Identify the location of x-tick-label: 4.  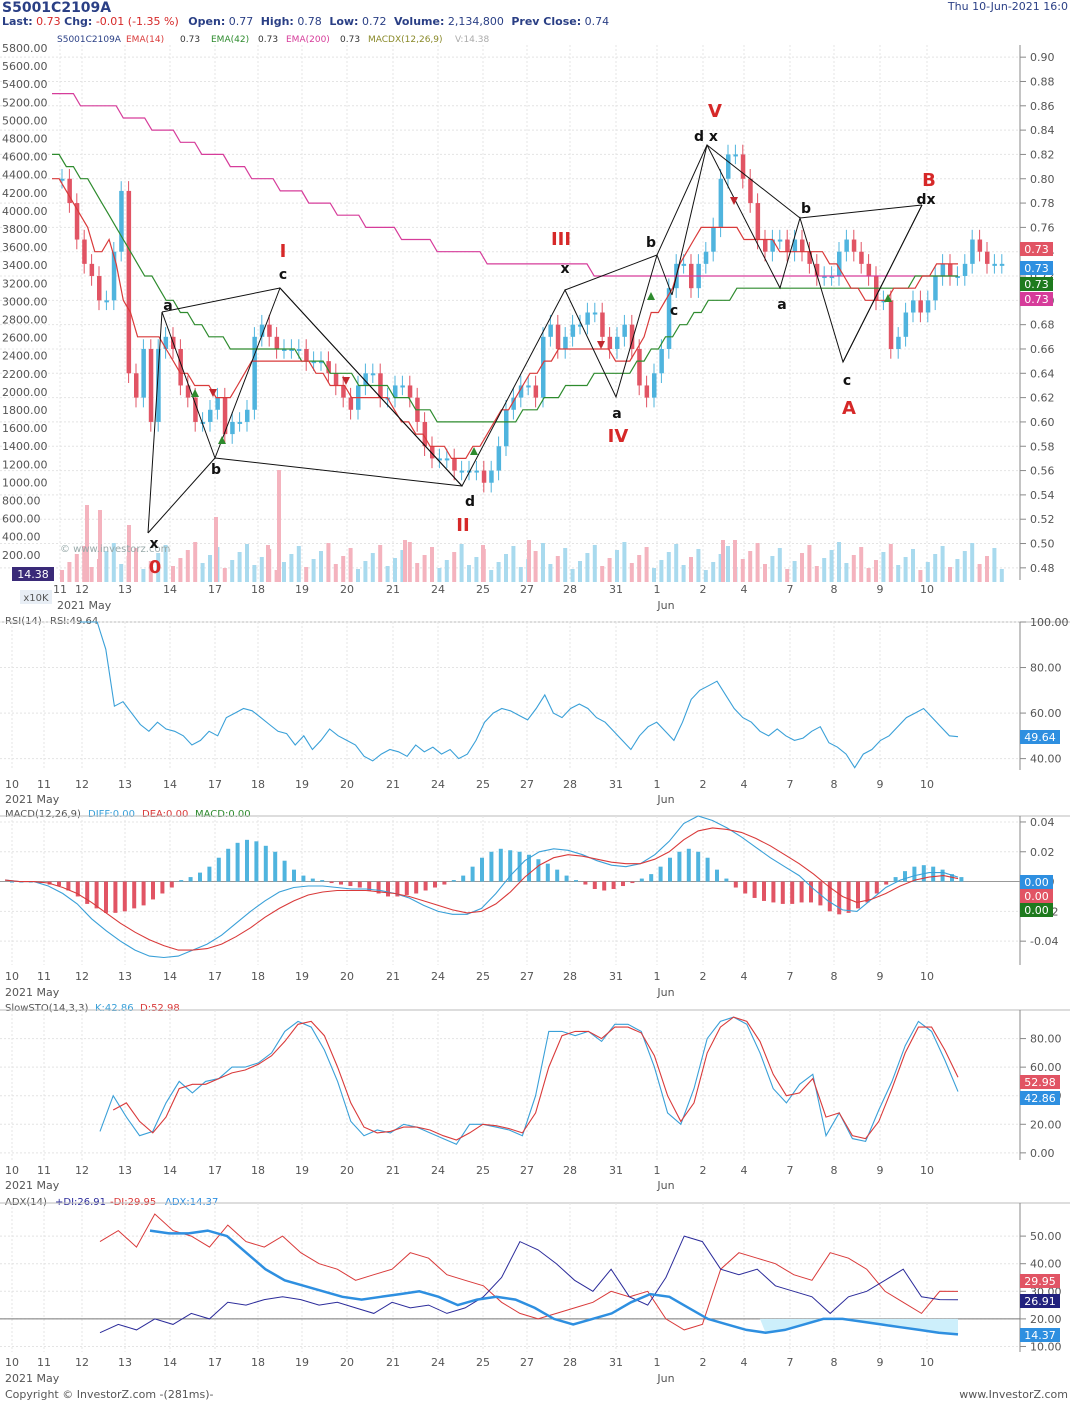
(744, 784).